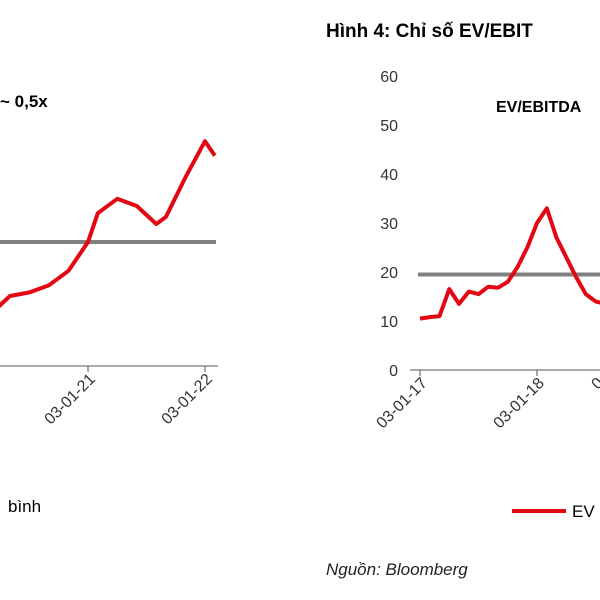  I want to click on left-annotation: ~ 0,5x, so click(24, 101).